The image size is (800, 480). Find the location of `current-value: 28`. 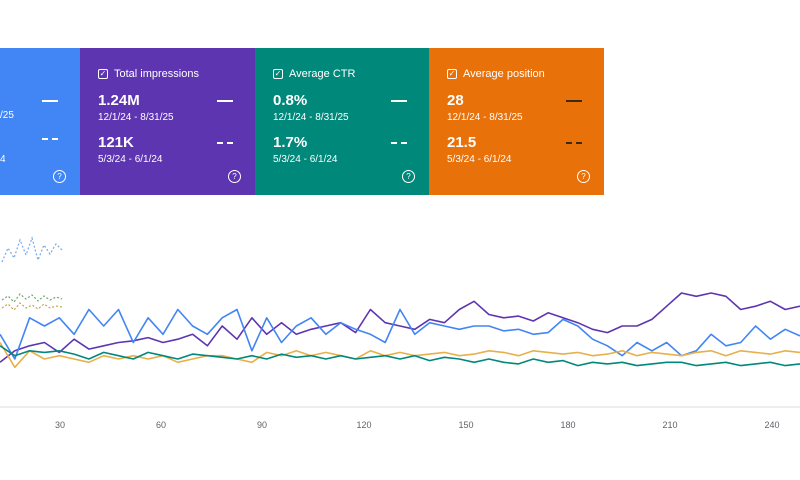

current-value: 28 is located at coordinates (455, 100).